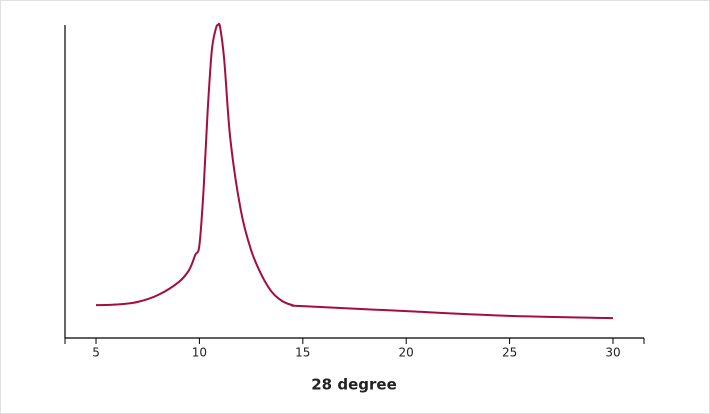 The image size is (710, 414). I want to click on x-tick-label: 25, so click(509, 353).